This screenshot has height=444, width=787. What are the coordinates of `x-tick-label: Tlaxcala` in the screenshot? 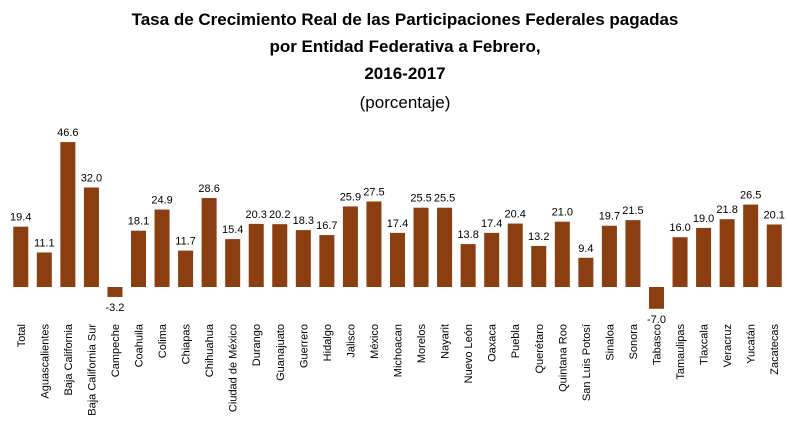 It's located at (705, 344).